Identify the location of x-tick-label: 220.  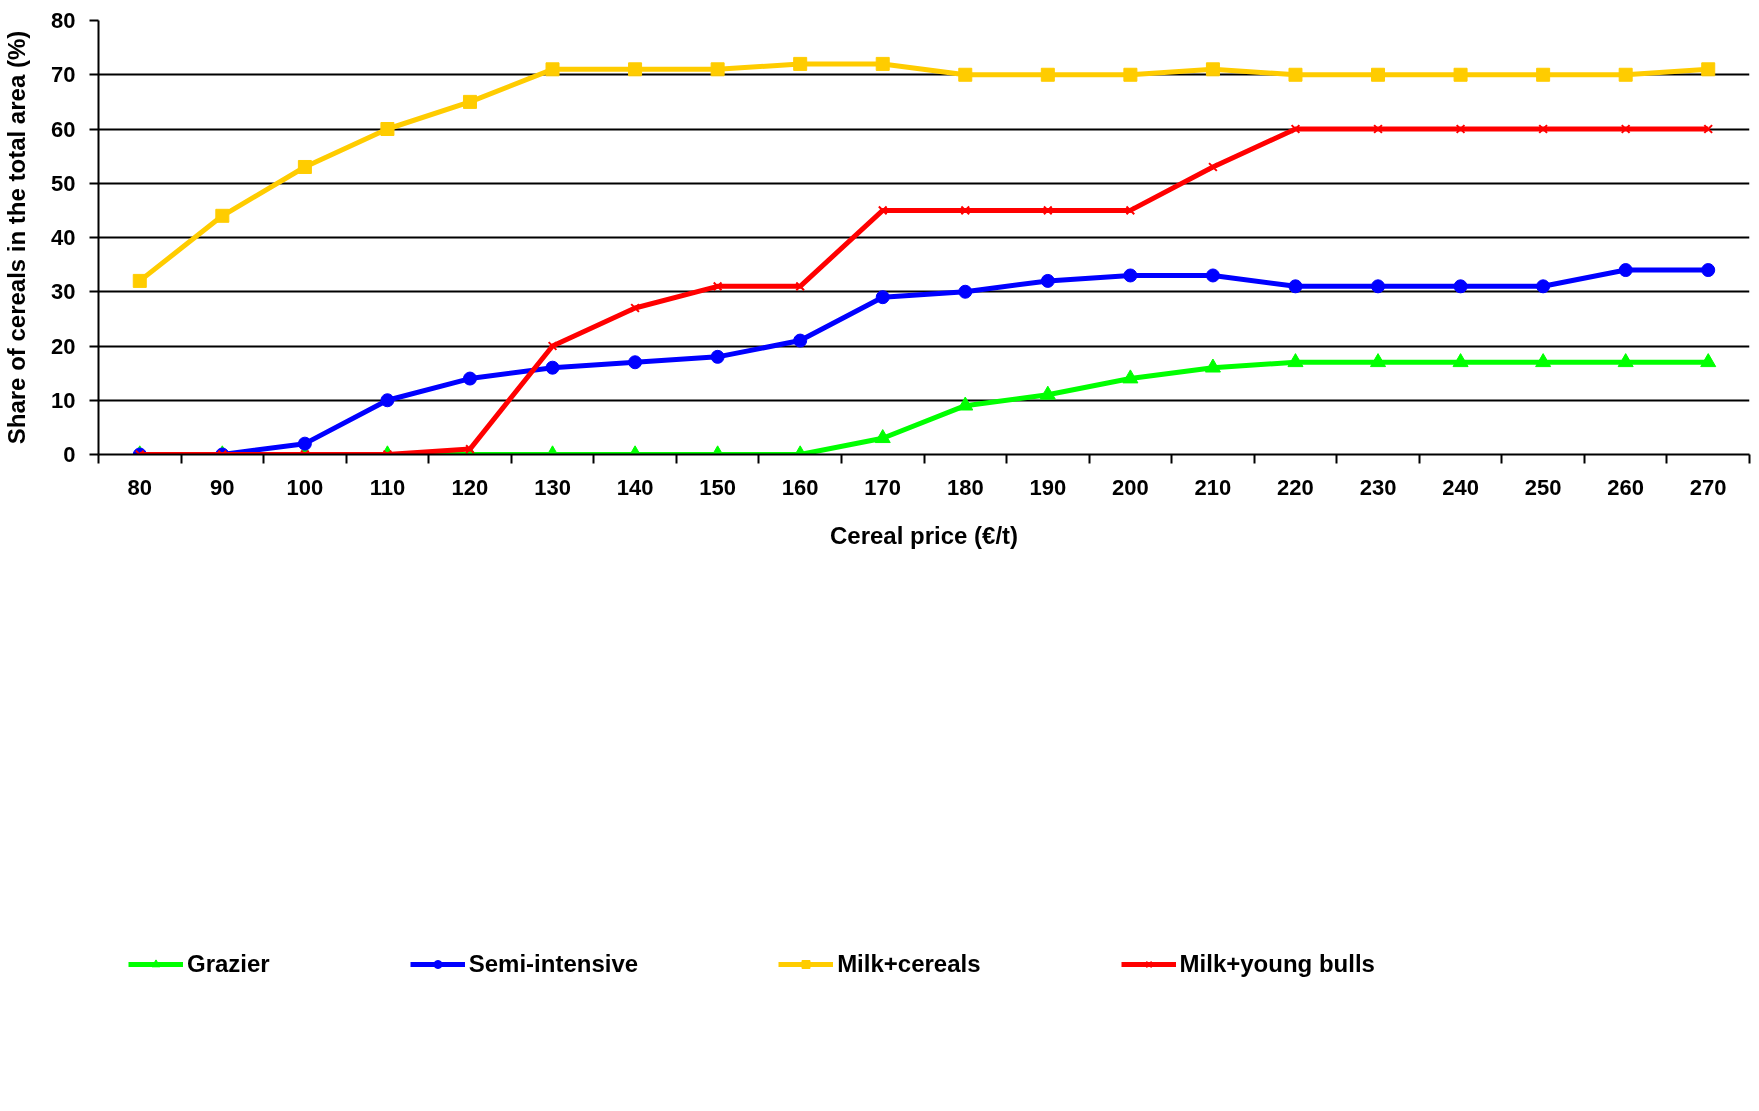
(1295, 487).